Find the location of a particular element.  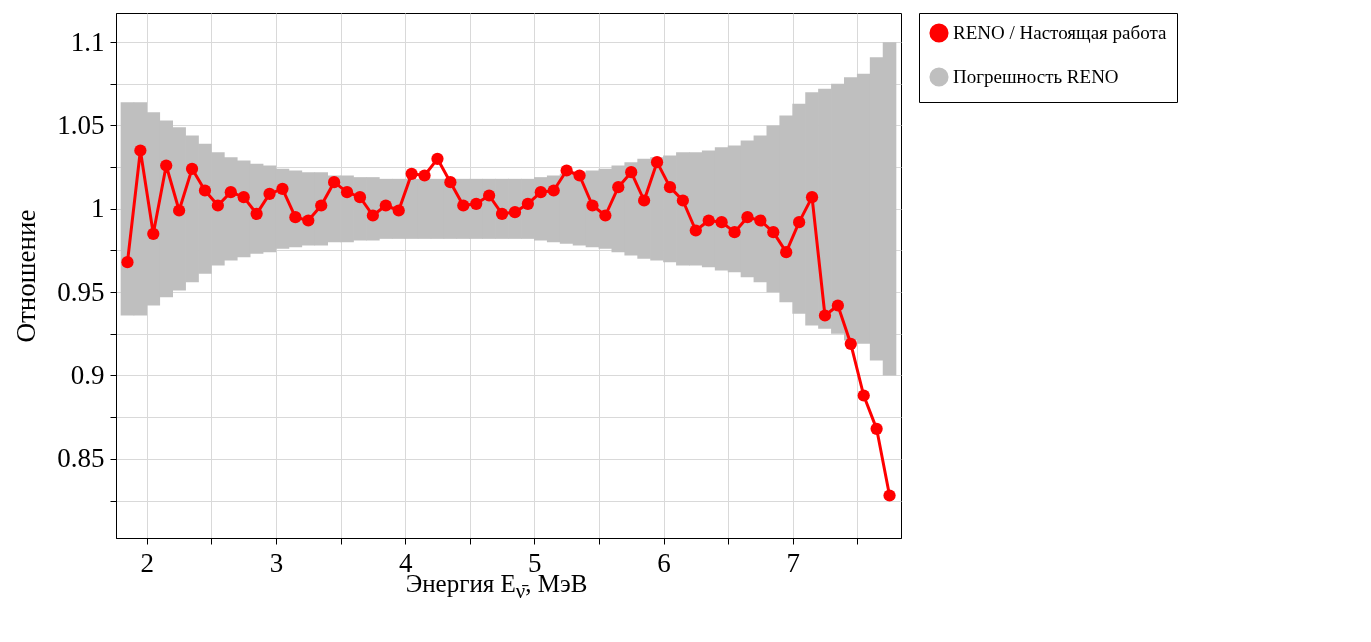

y-tick-label: 1.1 is located at coordinates (87, 41).